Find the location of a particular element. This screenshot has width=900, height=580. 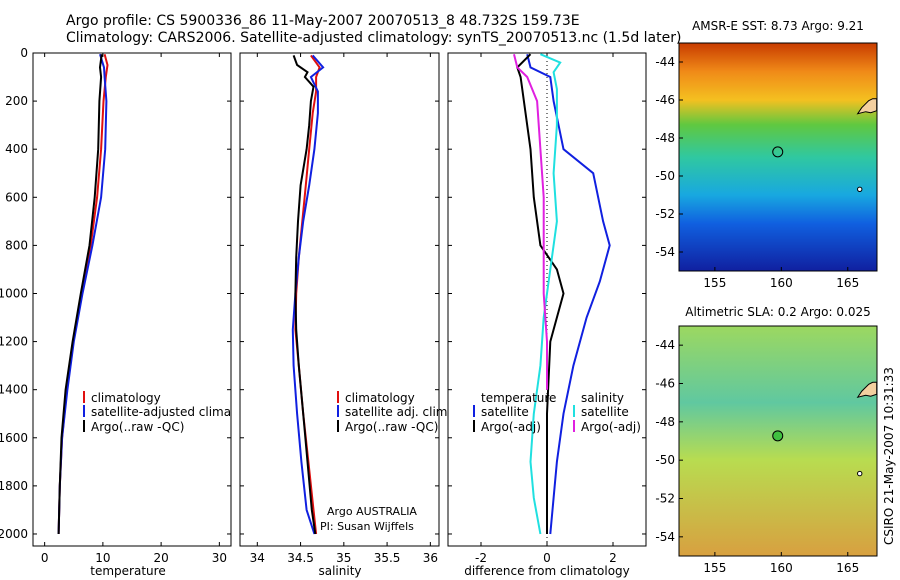

y-tick-label: 1600 is located at coordinates (14, 438).